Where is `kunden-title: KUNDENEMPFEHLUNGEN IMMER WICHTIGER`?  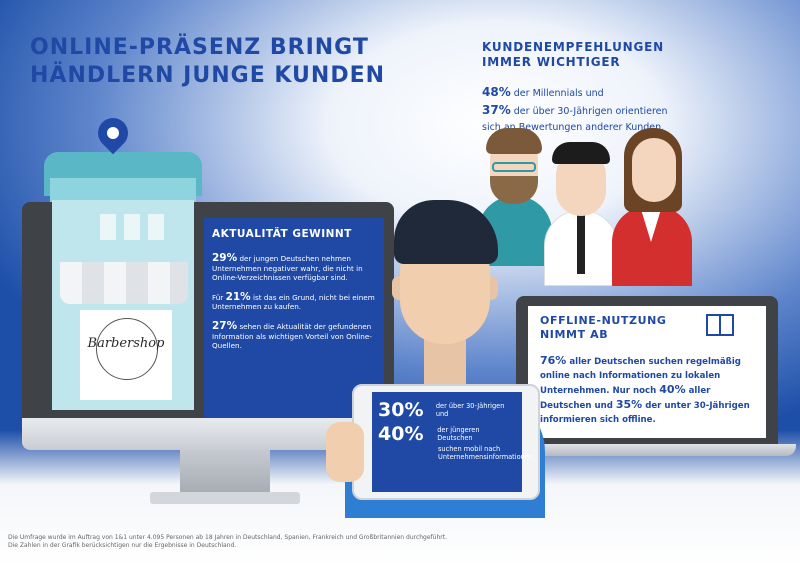 kunden-title: KUNDENEMPFEHLUNGEN IMMER WICHTIGER is located at coordinates (612, 55).